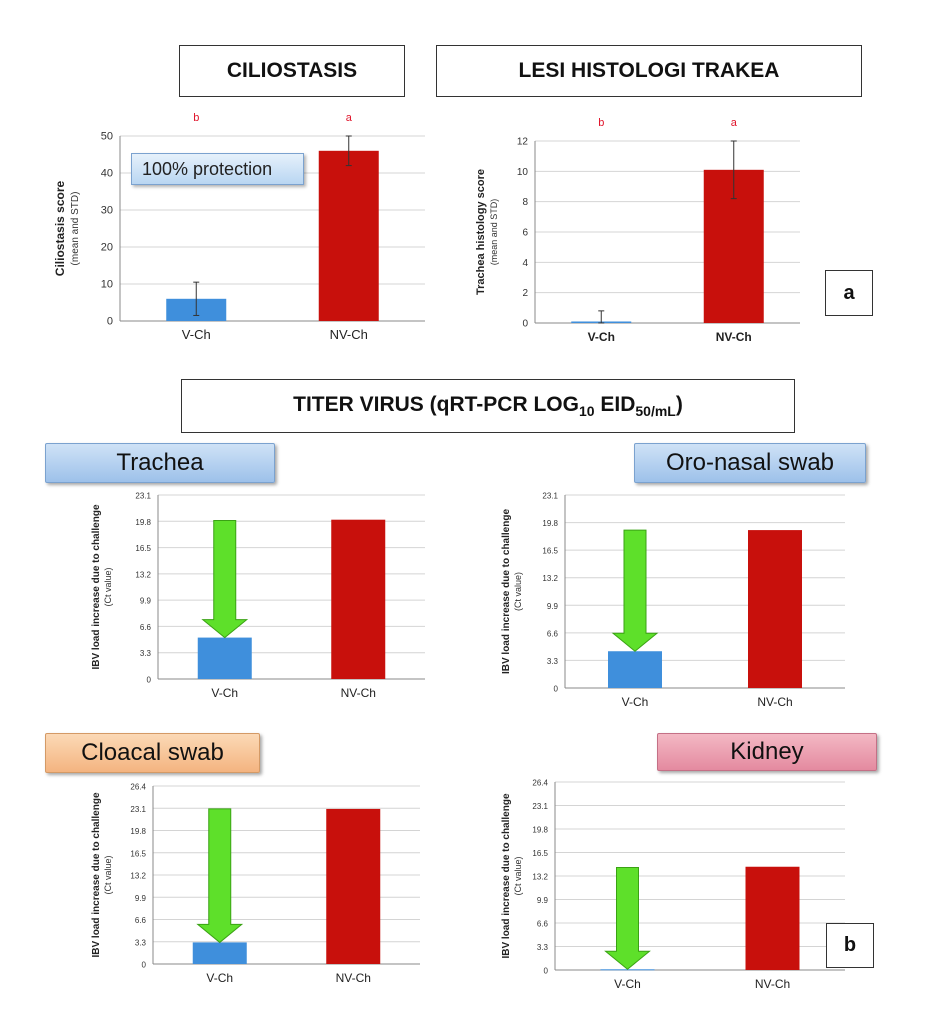  I want to click on y-tick-label: 26.4, so click(540, 783).